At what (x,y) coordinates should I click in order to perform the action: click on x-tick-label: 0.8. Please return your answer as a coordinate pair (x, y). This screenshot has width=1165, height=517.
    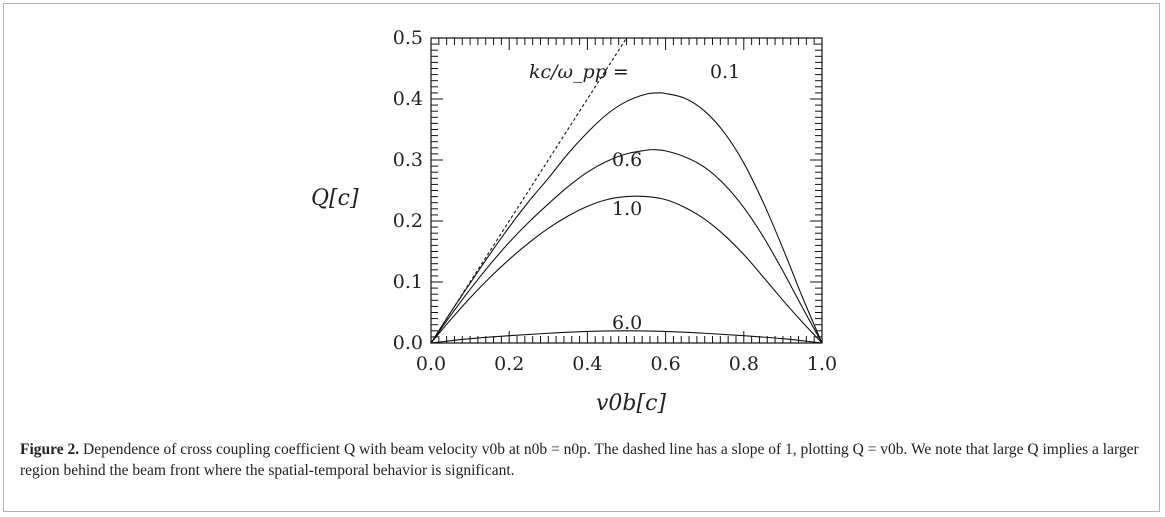
    Looking at the image, I should click on (744, 364).